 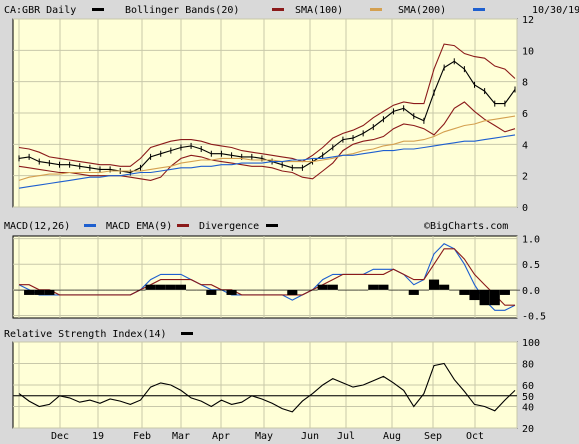 I want to click on relative-strength-index-14-line, so click(x=267, y=387).